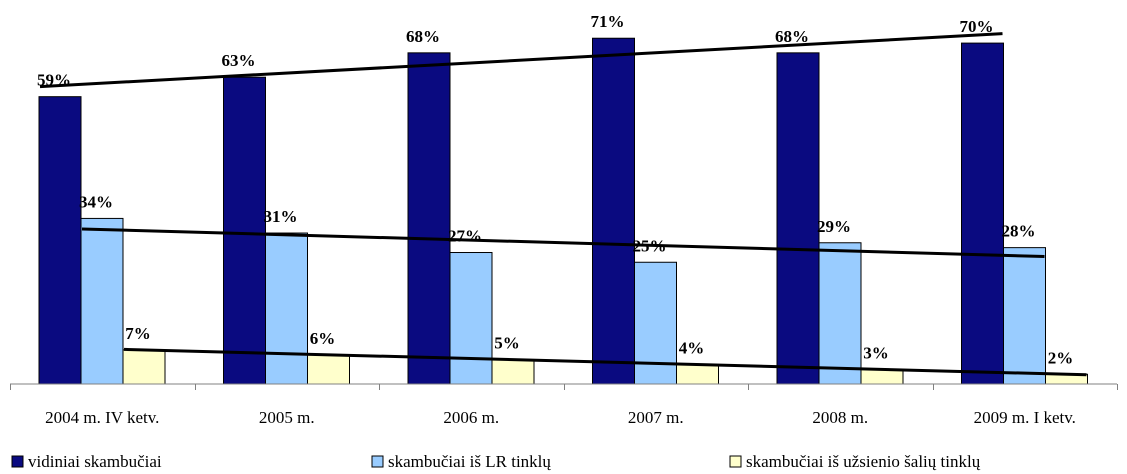 Image resolution: width=1127 pixels, height=474 pixels. I want to click on data-label-skambuciai-is-uzsienio-saliu-tinklu-4: 4%, so click(692, 348).